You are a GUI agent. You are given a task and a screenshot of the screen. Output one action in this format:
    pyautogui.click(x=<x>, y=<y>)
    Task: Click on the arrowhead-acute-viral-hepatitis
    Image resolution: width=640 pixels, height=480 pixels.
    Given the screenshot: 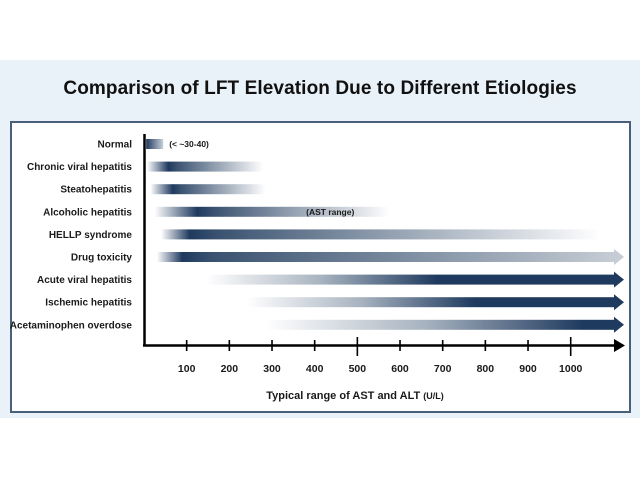 What is the action you would take?
    pyautogui.click(x=619, y=279)
    